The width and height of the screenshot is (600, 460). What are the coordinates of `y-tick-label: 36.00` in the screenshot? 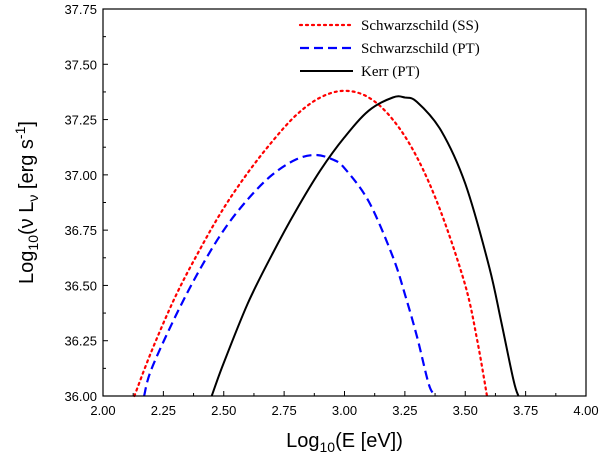 It's located at (80, 396).